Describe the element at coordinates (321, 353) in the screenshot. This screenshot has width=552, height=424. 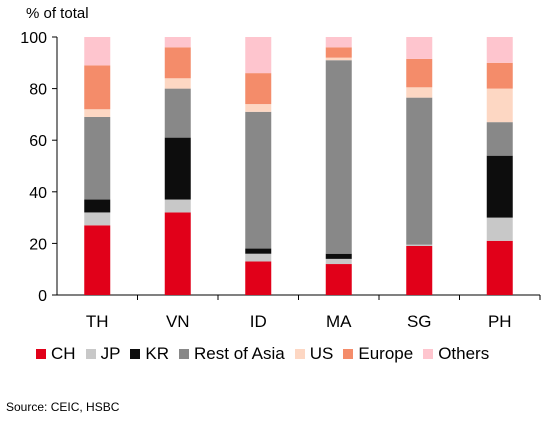
I see `legend-label: US` at that location.